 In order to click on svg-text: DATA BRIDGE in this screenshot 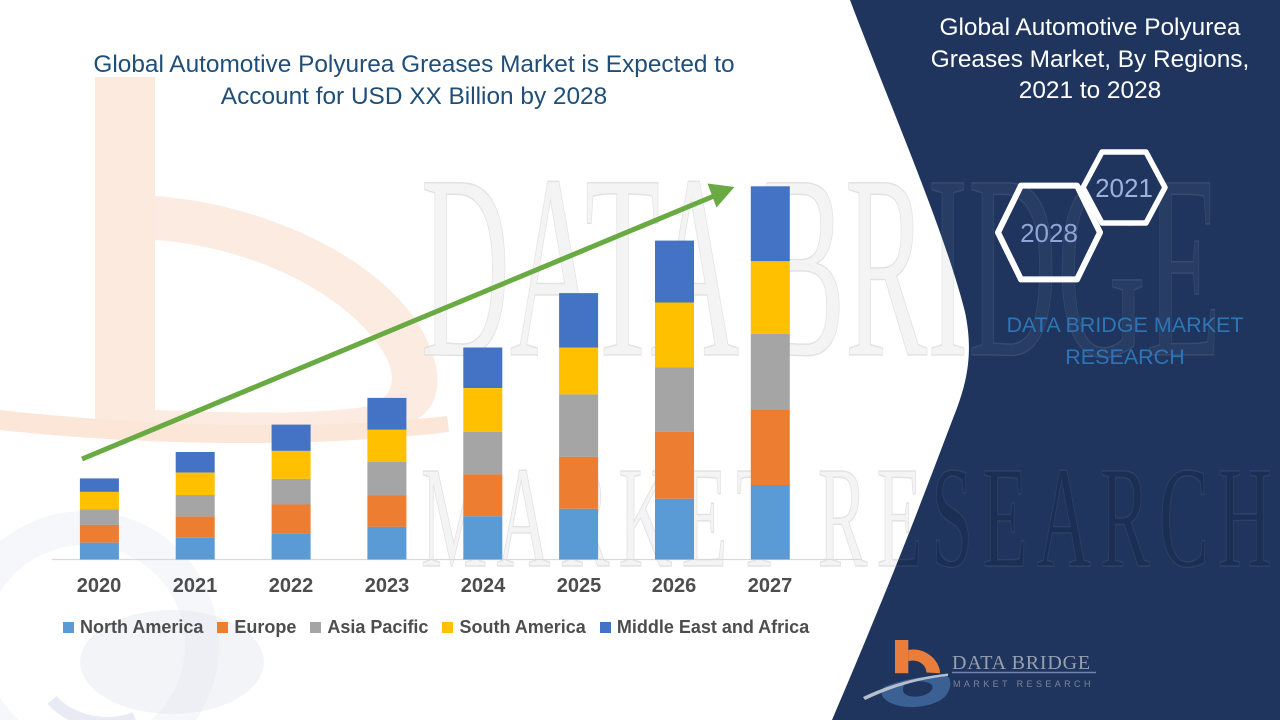, I will do `click(1021, 663)`.